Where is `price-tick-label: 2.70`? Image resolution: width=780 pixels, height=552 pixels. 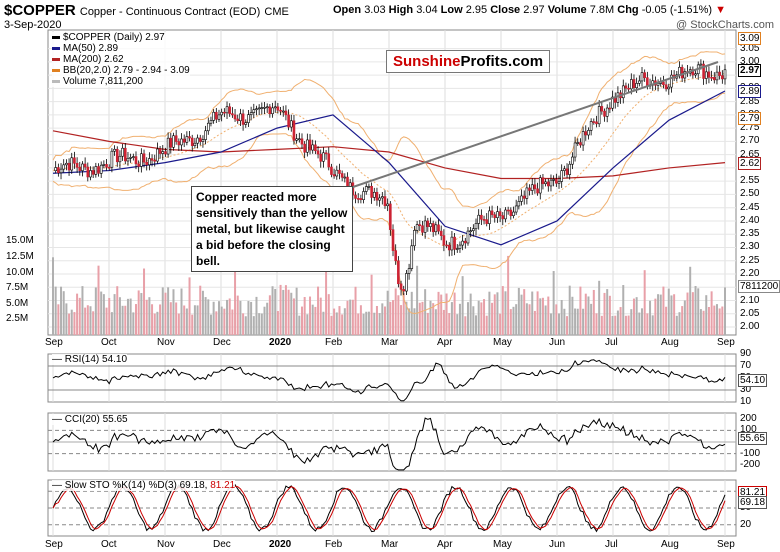 price-tick-label: 2.70 is located at coordinates (750, 141).